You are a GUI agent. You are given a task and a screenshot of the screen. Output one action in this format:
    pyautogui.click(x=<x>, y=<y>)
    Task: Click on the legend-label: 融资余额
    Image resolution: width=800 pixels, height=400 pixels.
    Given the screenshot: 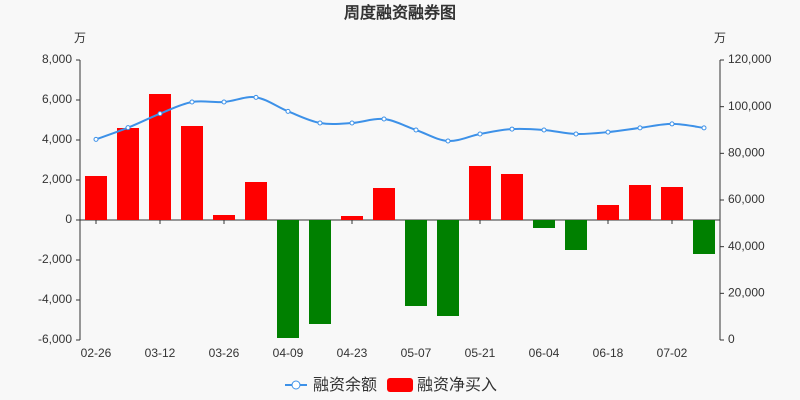 What is the action you would take?
    pyautogui.click(x=345, y=384)
    